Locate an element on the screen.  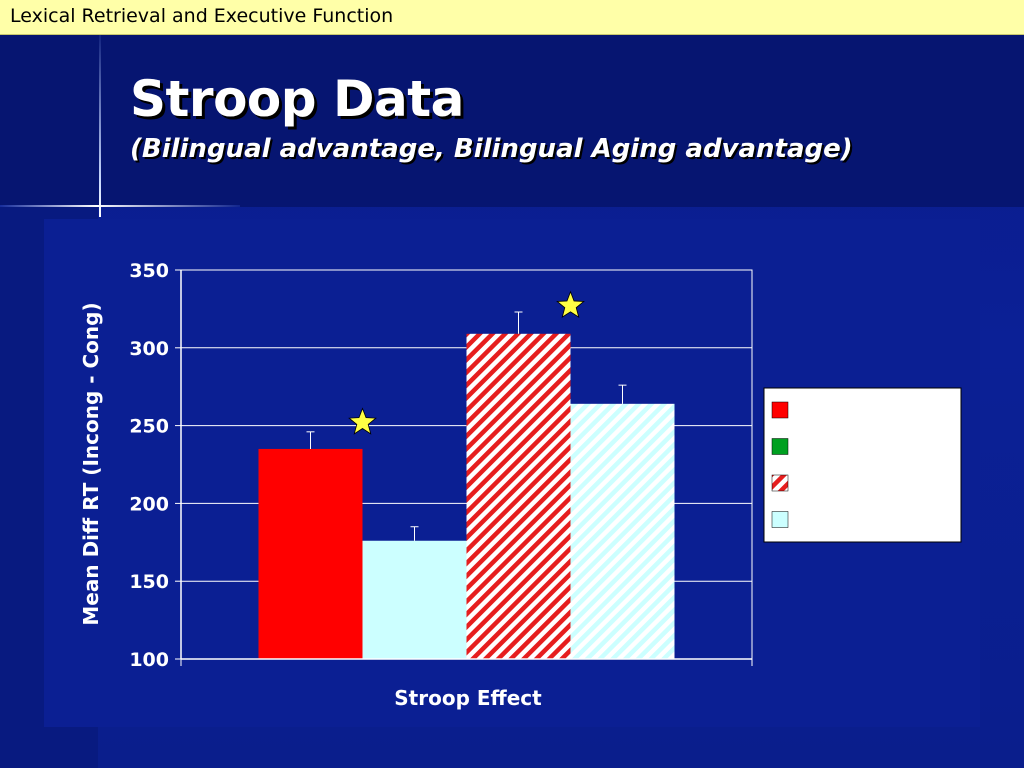
bar-old-biling is located at coordinates (622, 531).